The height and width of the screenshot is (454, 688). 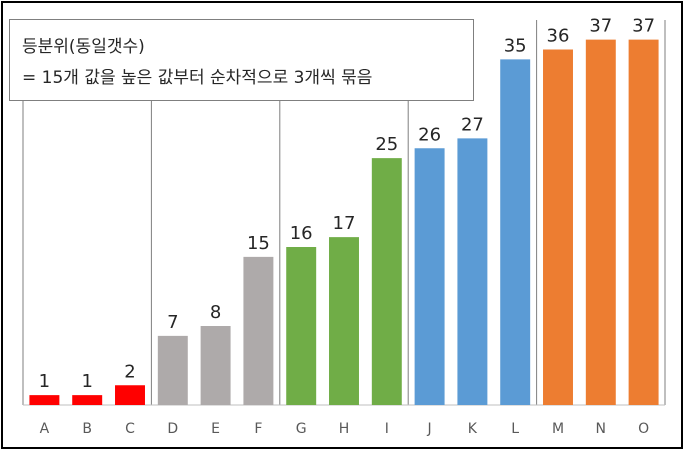 I want to click on x-tick-label: C, so click(x=130, y=429).